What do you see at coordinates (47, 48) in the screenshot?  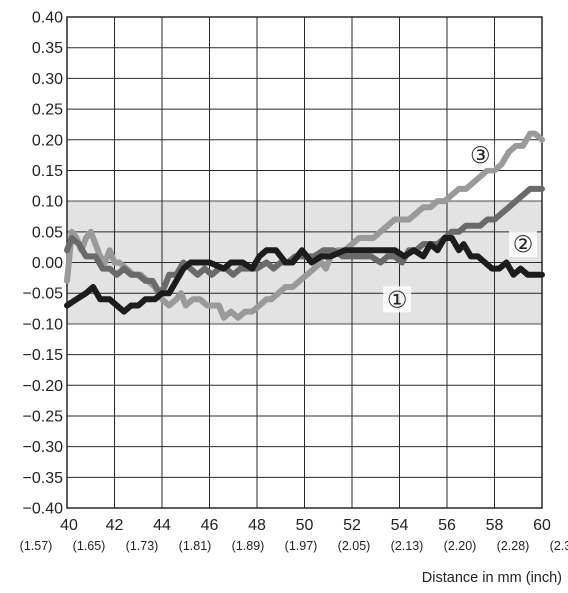 I see `y-tick-label: 0.35` at bounding box center [47, 48].